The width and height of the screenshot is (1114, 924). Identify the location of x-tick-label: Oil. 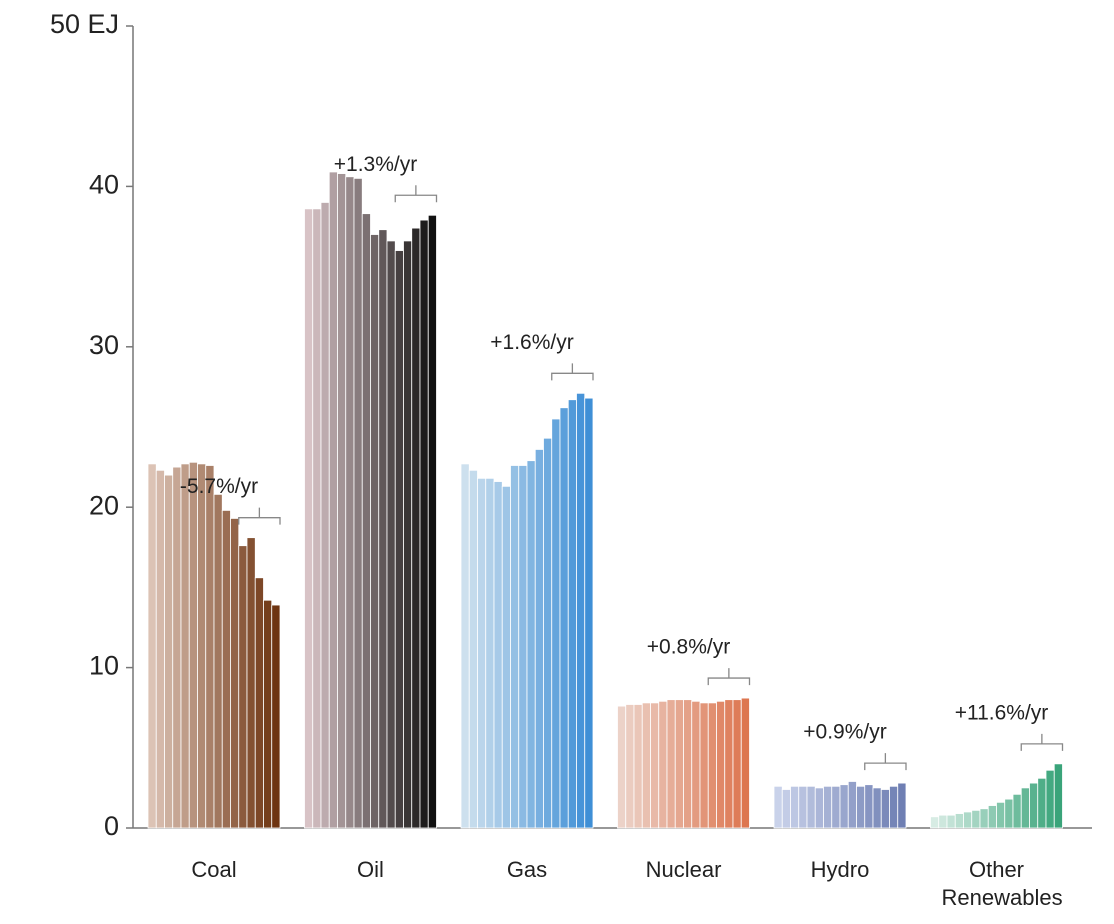
(370, 869).